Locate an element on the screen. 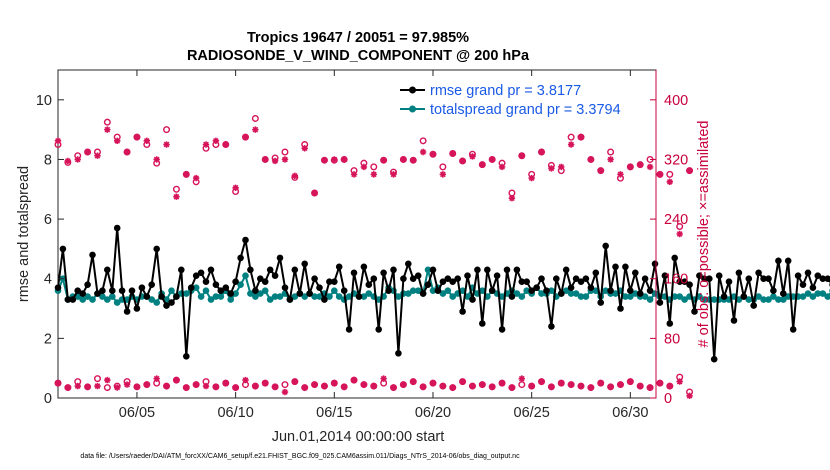 The image size is (830, 470). y-right-tick-label: 400 is located at coordinates (676, 101).